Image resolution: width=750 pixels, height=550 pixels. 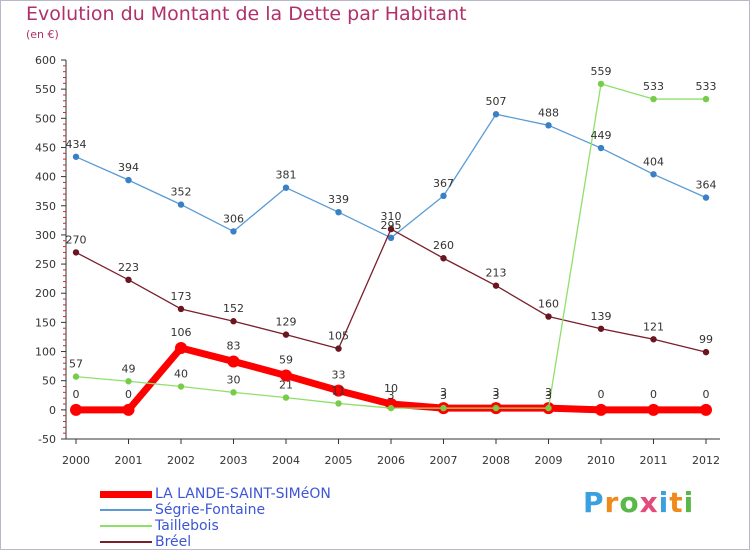 I want to click on x-tick-label: 2008, so click(x=496, y=460).